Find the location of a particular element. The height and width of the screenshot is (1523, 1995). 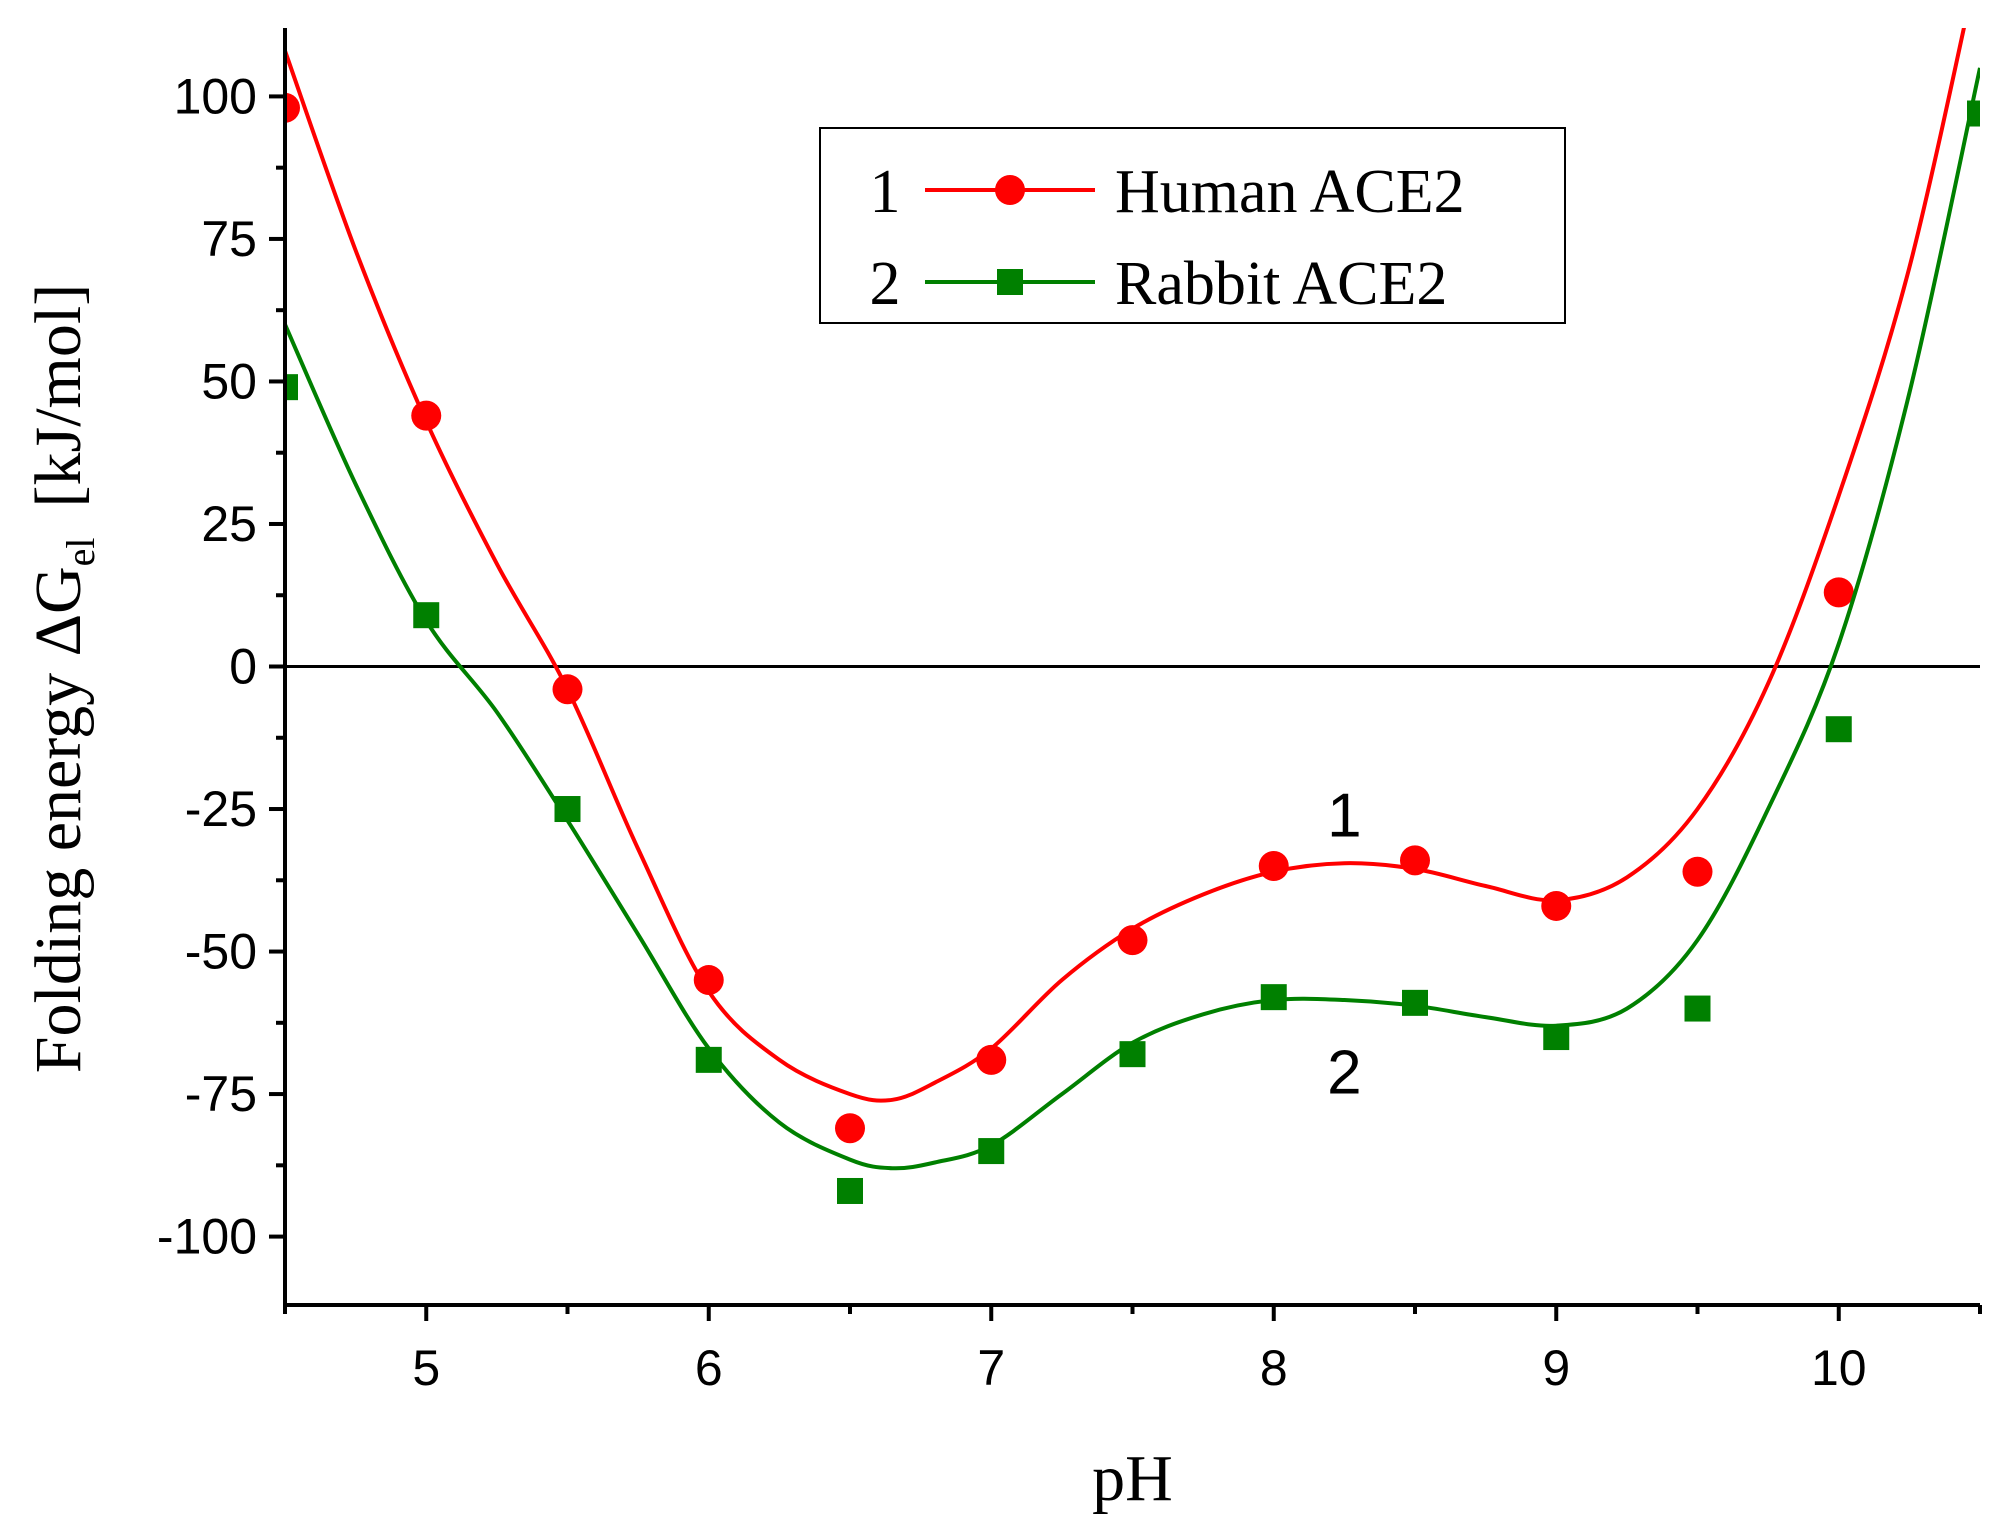

x-tick-label: 7 is located at coordinates (991, 1368).